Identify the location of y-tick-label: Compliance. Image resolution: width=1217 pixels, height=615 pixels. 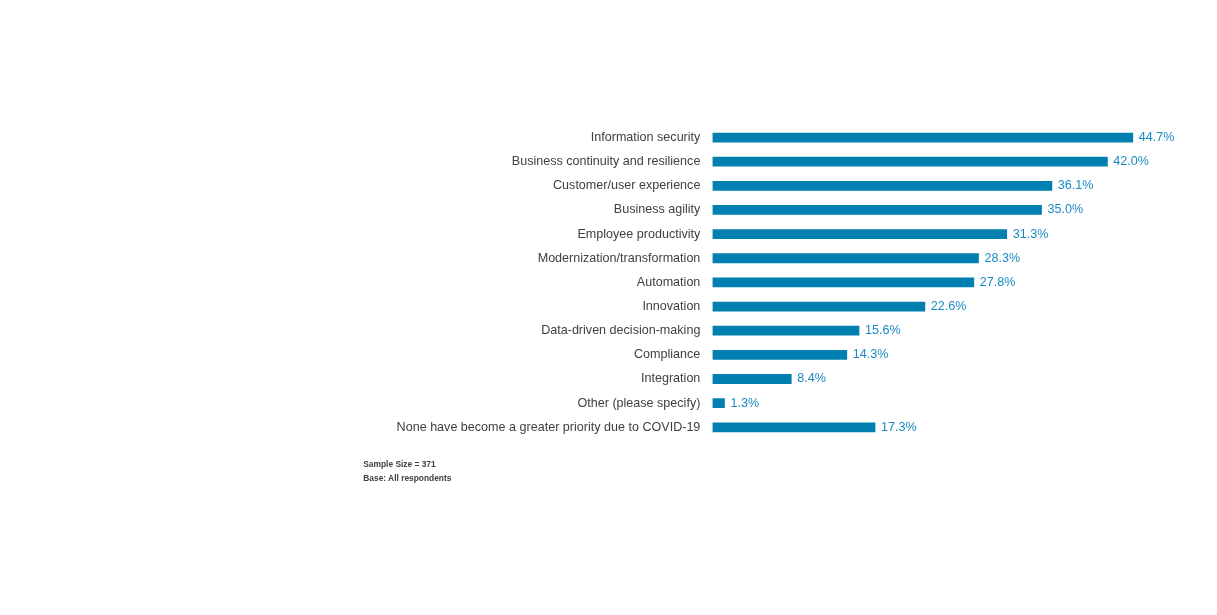
(667, 354).